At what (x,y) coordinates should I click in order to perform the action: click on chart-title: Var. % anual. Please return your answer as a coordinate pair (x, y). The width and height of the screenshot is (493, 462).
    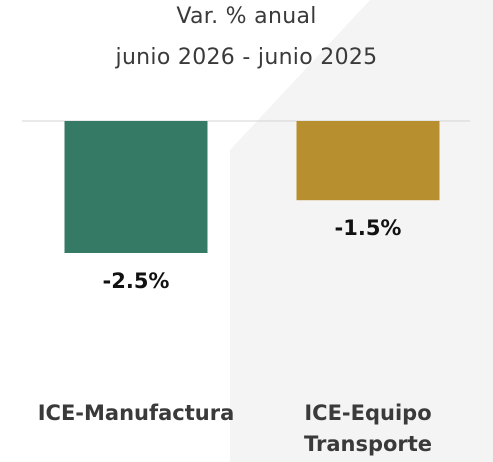
    Looking at the image, I should click on (246, 16).